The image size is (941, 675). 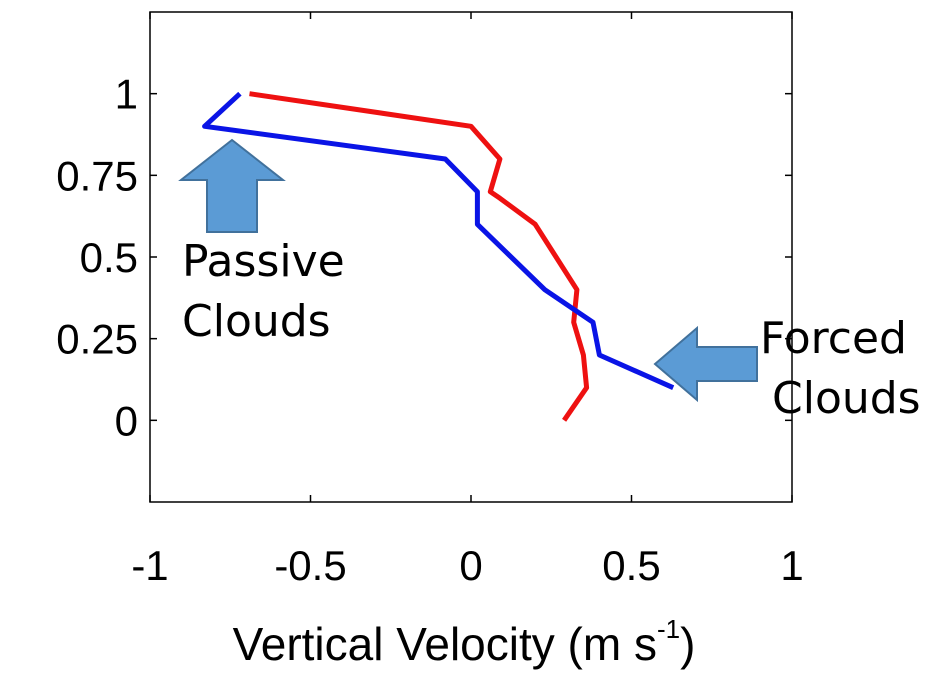 I want to click on x-tick-labels: -1 -0.5 0 0.5 1, so click(x=467, y=565).